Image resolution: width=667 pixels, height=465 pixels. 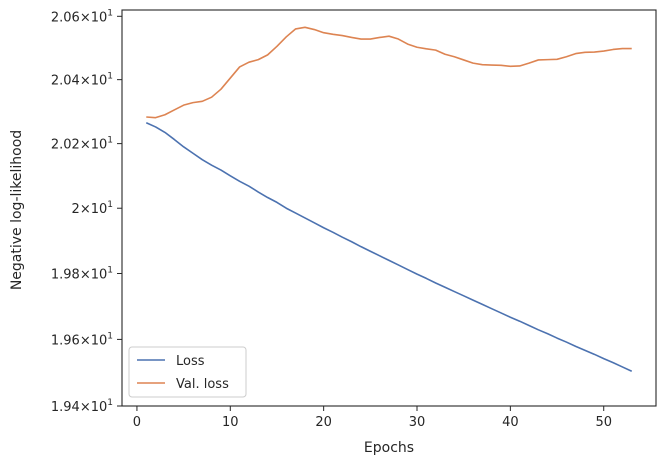 What do you see at coordinates (137, 422) in the screenshot?
I see `x-tick-label: 0` at bounding box center [137, 422].